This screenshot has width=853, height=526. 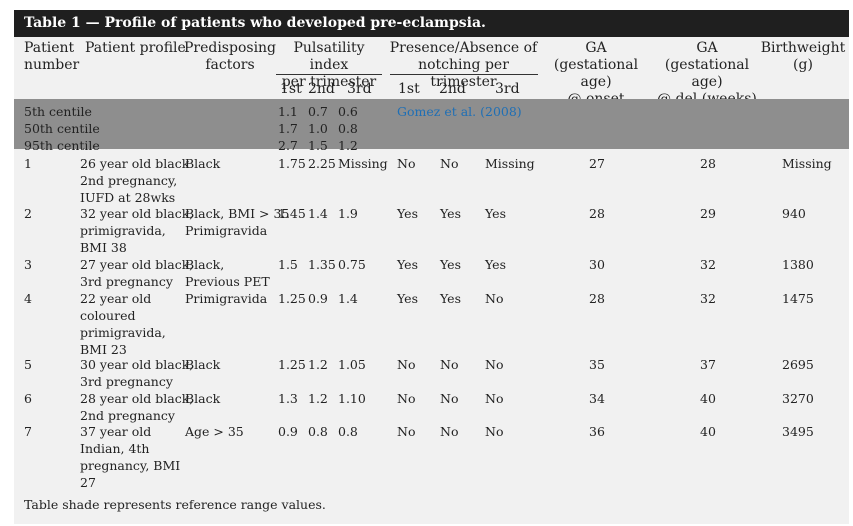 What do you see at coordinates (798, 298) in the screenshot?
I see `row-4-bw: 1475` at bounding box center [798, 298].